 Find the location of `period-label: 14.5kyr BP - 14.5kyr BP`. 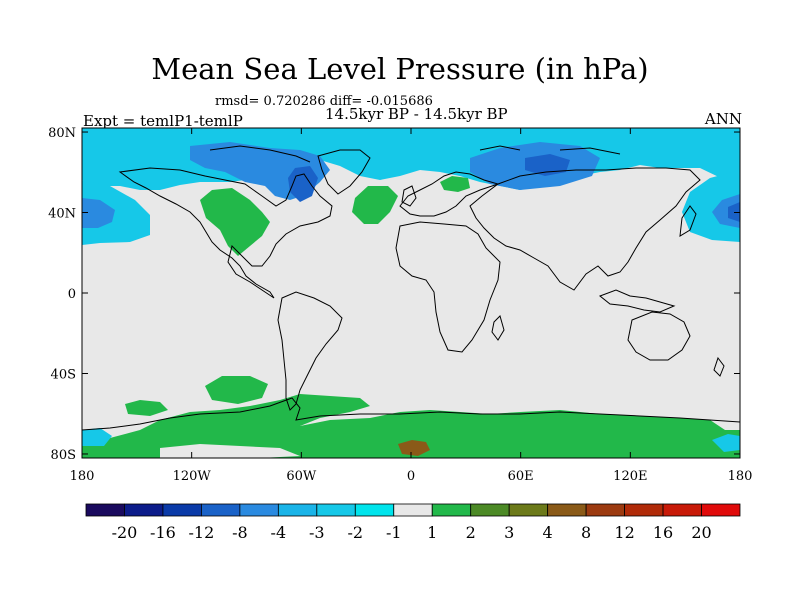

period-label: 14.5kyr BP - 14.5kyr BP is located at coordinates (416, 114).